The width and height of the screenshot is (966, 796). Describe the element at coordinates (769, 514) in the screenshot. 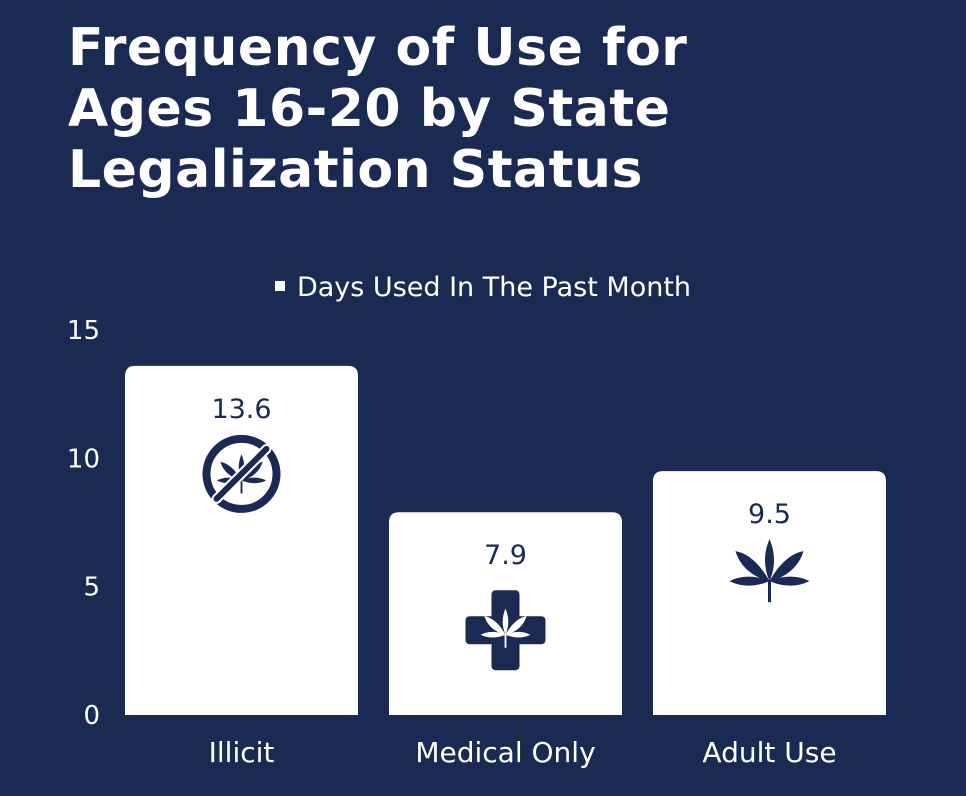

I see `data-label: 9.5` at that location.